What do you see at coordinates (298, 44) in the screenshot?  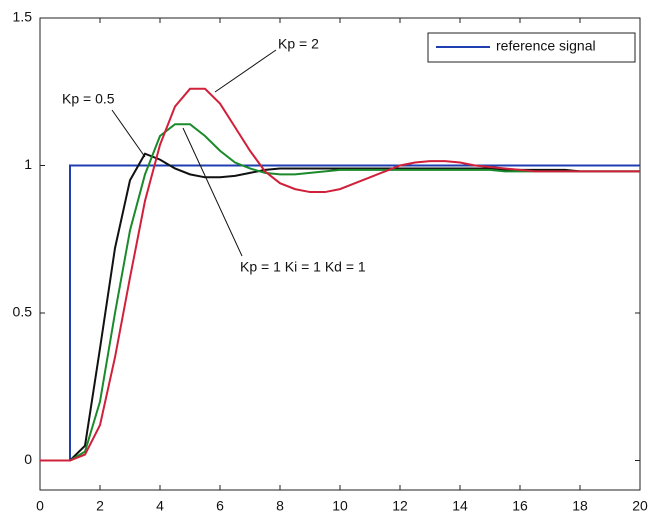 I see `annotation: Kp = 2` at bounding box center [298, 44].